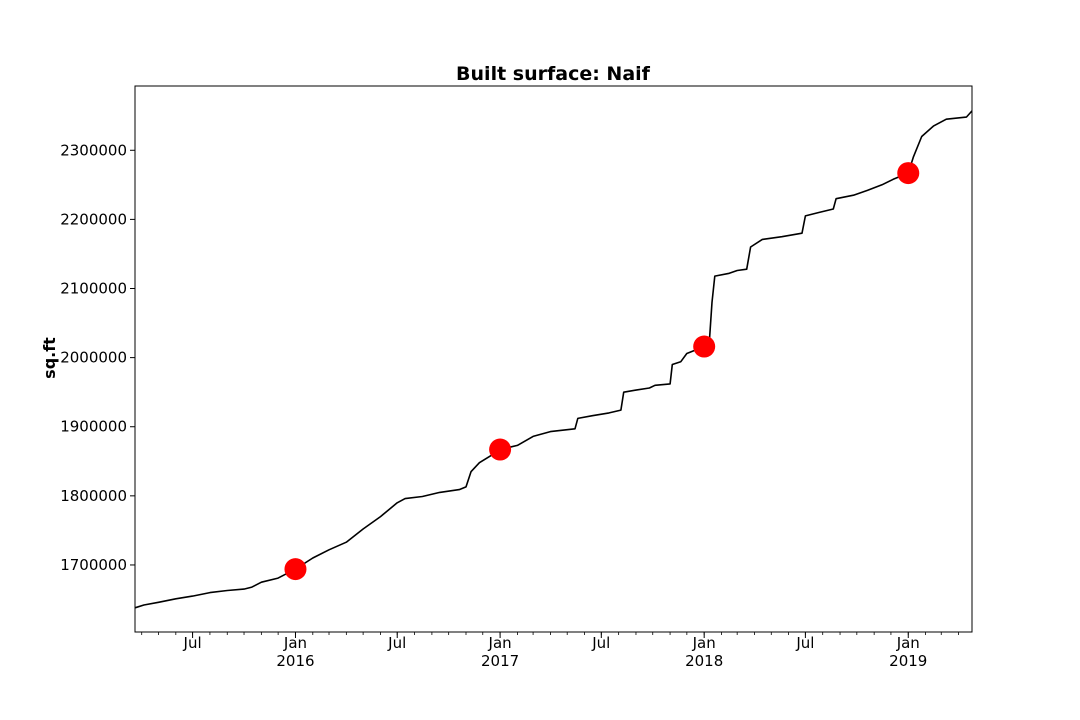 The image size is (1080, 720). Describe the element at coordinates (192, 643) in the screenshot. I see `x-tick-label-0: Jul` at that location.